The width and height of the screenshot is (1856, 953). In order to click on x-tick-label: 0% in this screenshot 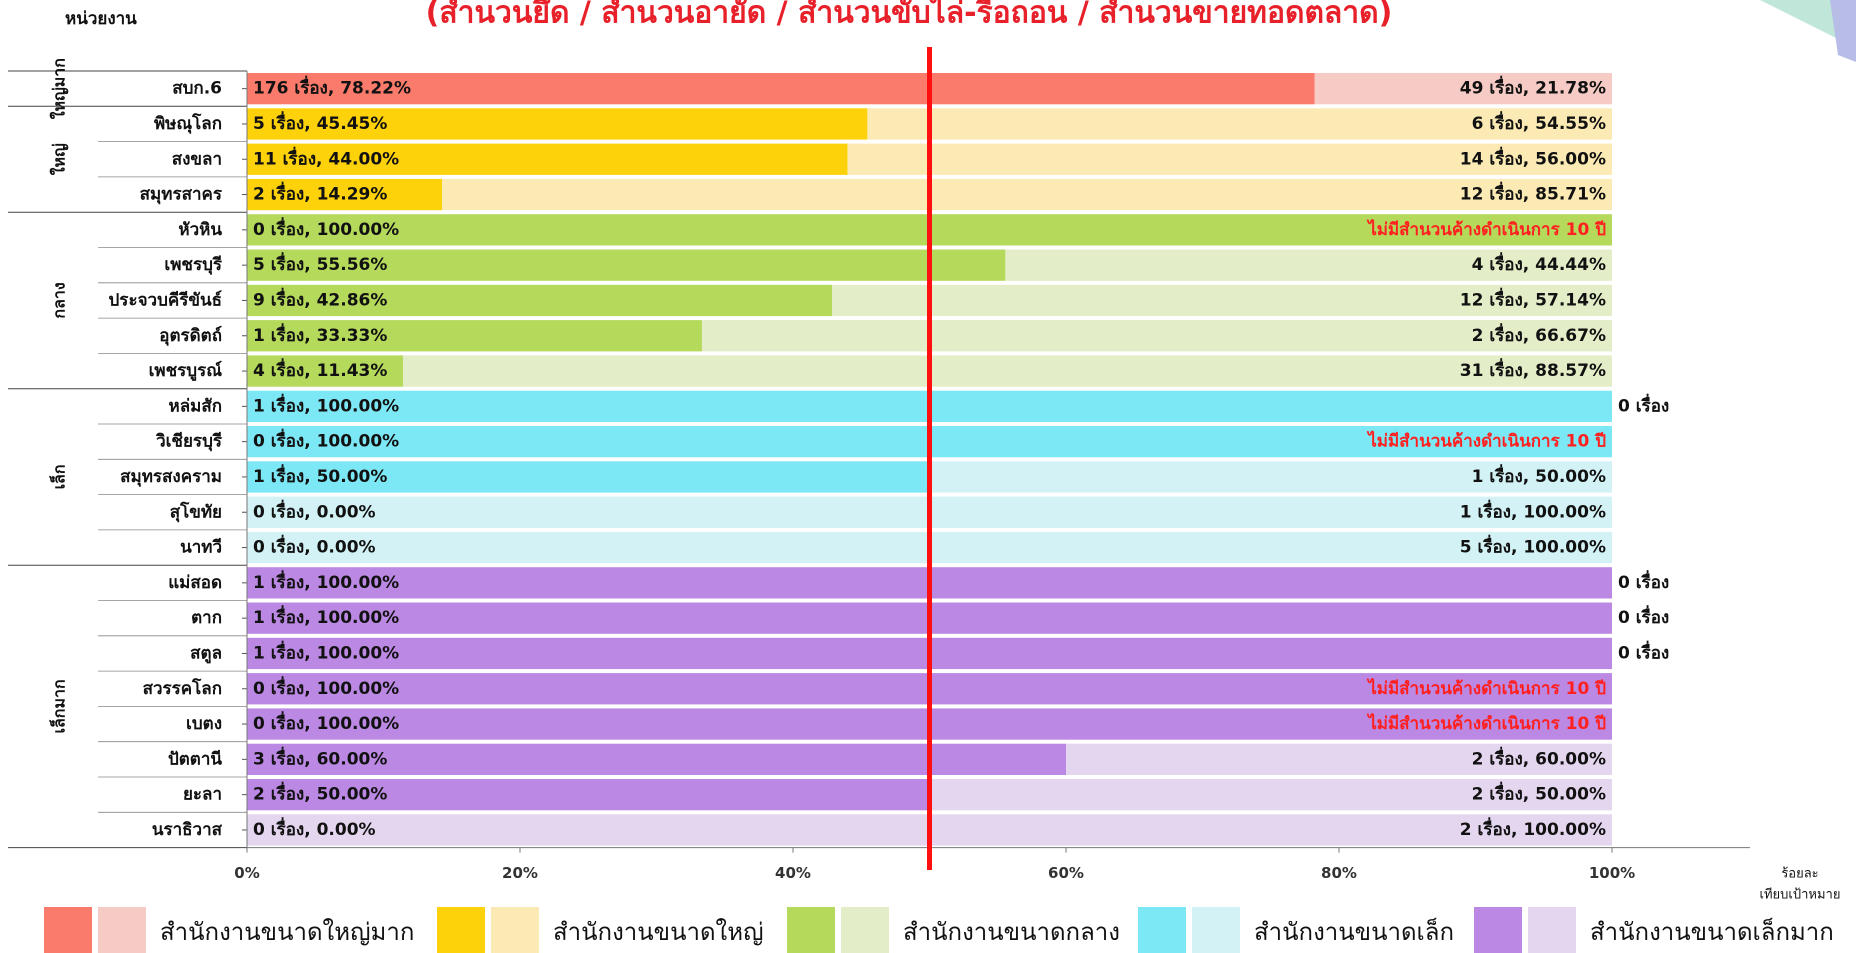, I will do `click(246, 873)`.